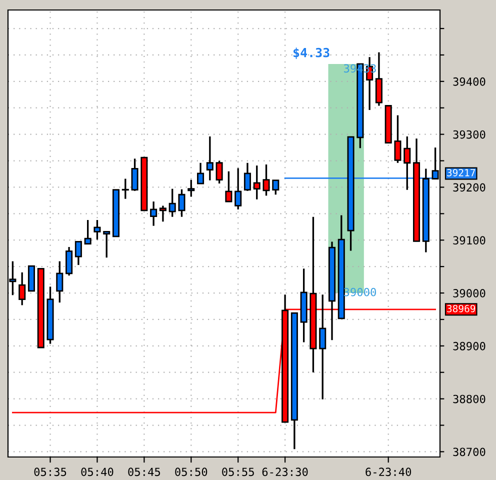 This screenshot has width=496, height=480. What do you see at coordinates (311, 53) in the screenshot?
I see `band-label: $4.33` at bounding box center [311, 53].